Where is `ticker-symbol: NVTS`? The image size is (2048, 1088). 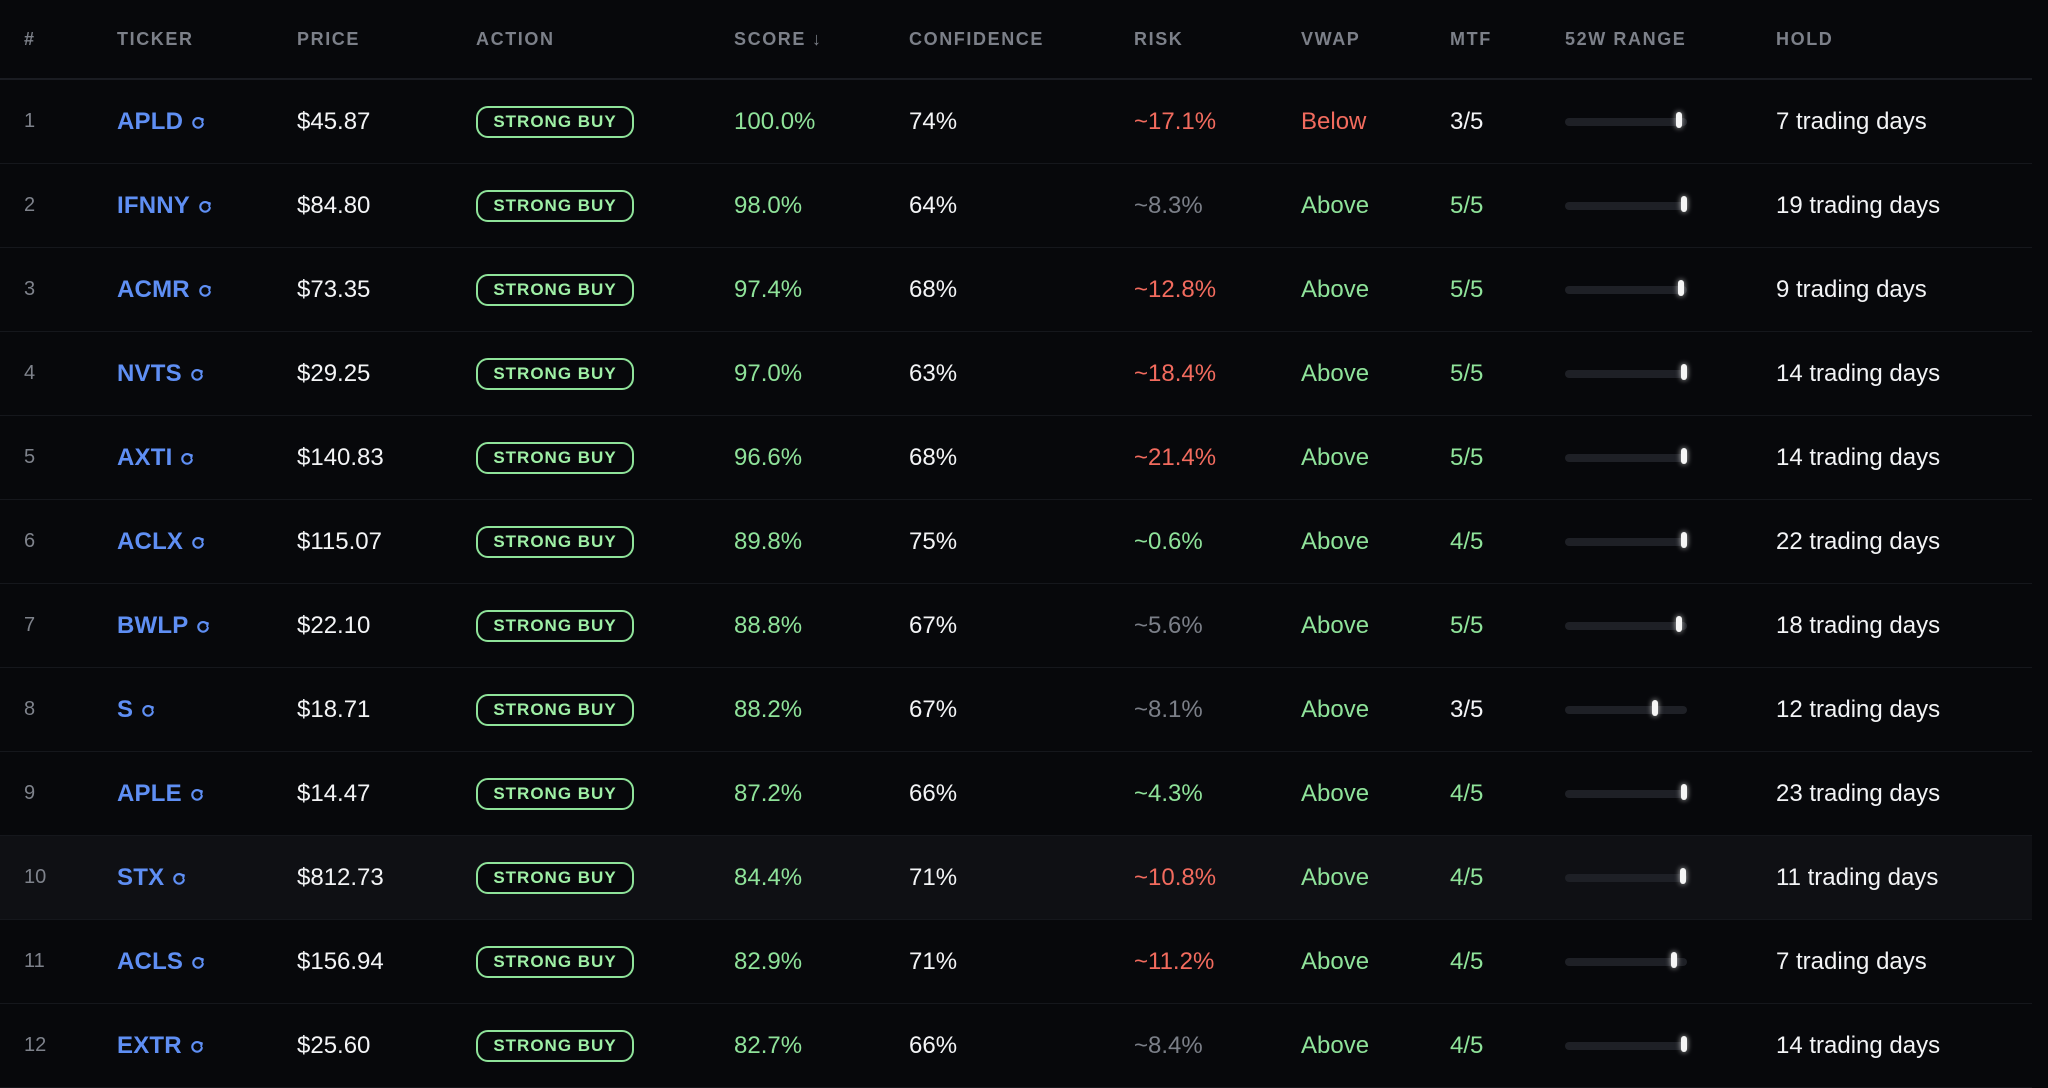
ticker-symbol: NVTS is located at coordinates (149, 373).